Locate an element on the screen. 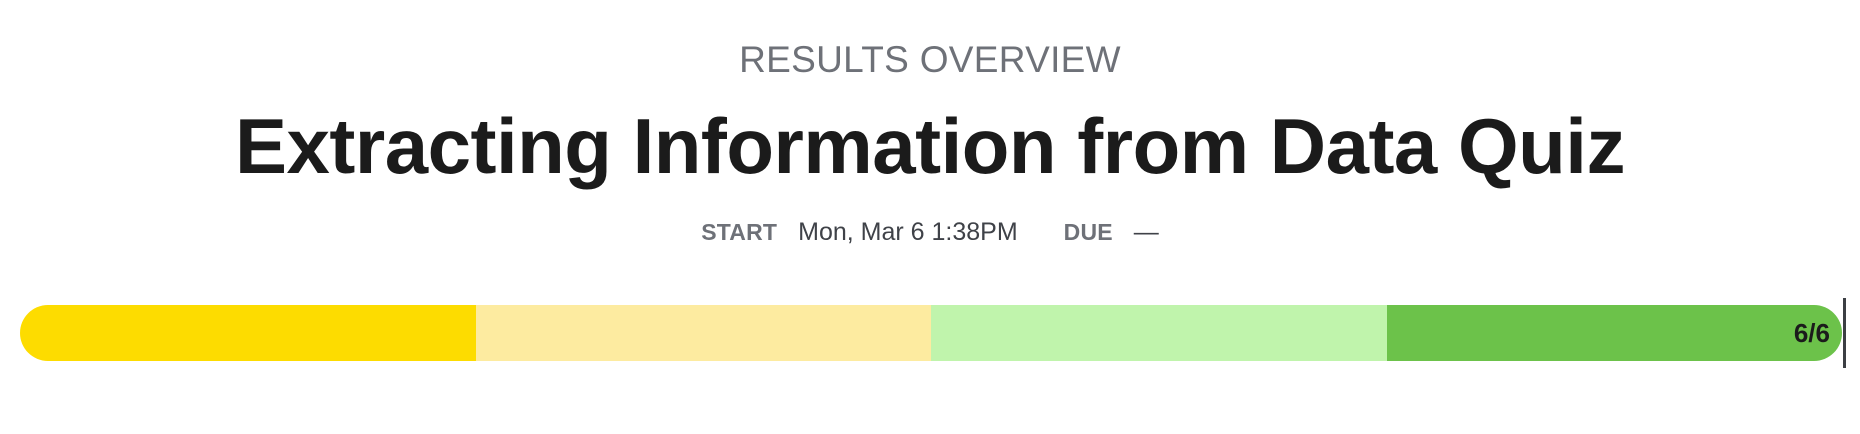 Image resolution: width=1860 pixels, height=434 pixels. quiz-meta: START Mon, Mar 6 1:38PM DUE — is located at coordinates (930, 232).